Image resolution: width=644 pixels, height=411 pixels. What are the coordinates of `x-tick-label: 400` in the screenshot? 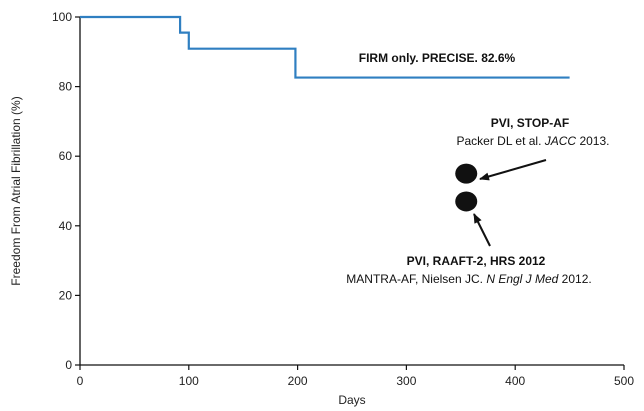 It's located at (515, 381).